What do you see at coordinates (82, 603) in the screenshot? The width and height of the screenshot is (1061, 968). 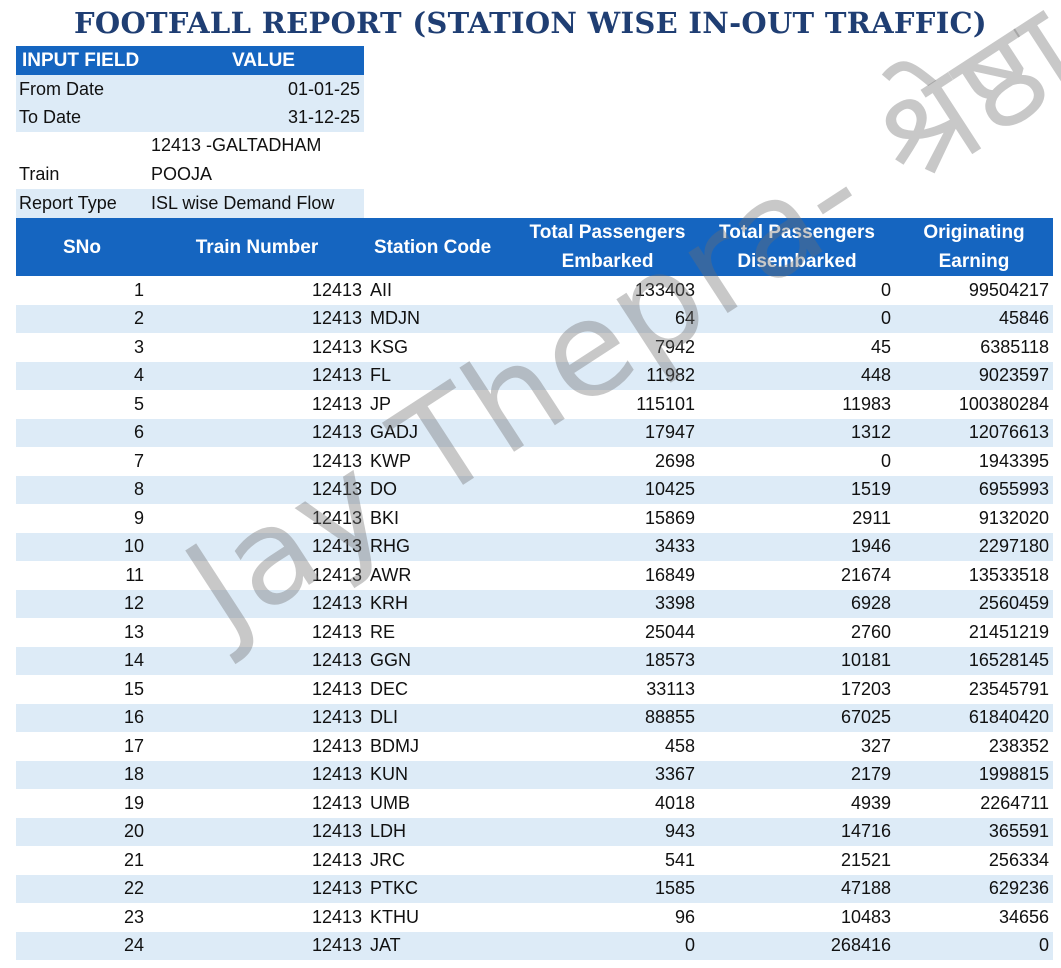 I see `cell-sno: 12` at bounding box center [82, 603].